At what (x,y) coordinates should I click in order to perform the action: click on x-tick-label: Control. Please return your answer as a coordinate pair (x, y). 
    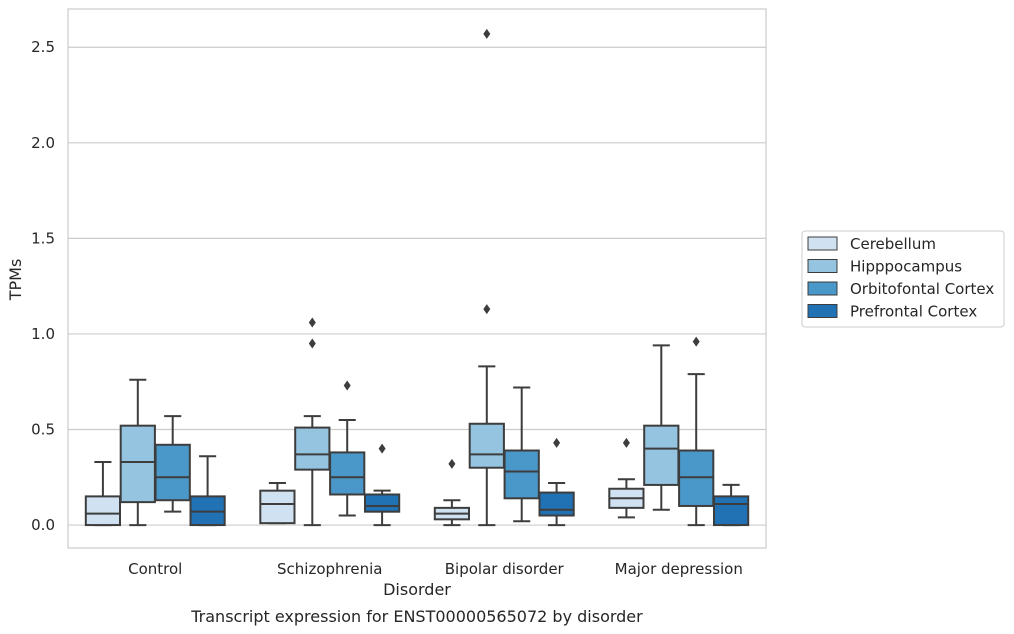
    Looking at the image, I should click on (155, 569).